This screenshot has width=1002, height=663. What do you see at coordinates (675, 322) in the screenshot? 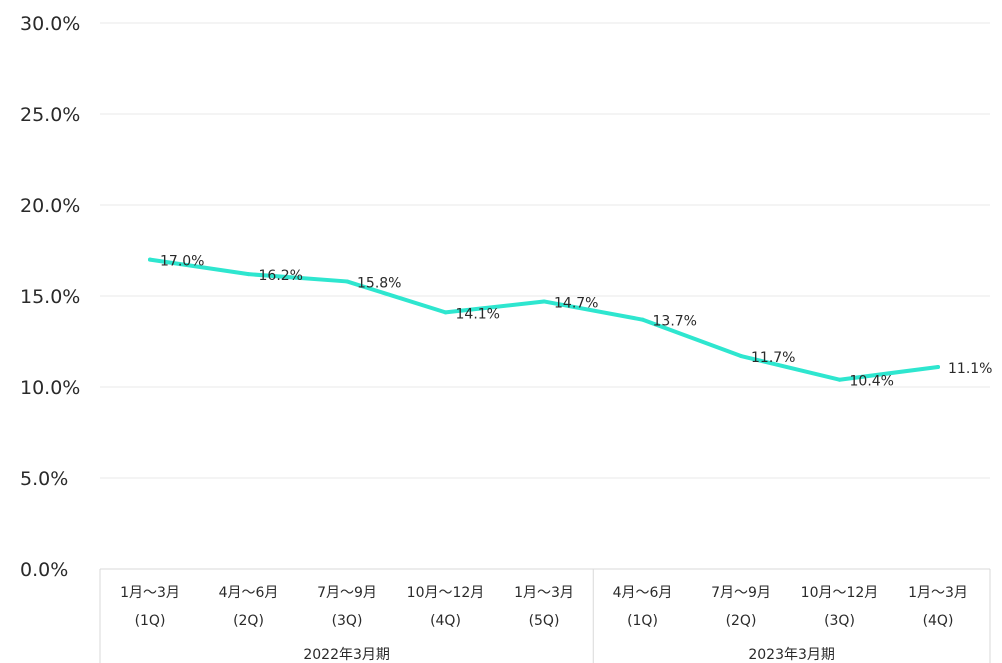
I see `data-label: 13.7%` at bounding box center [675, 322].